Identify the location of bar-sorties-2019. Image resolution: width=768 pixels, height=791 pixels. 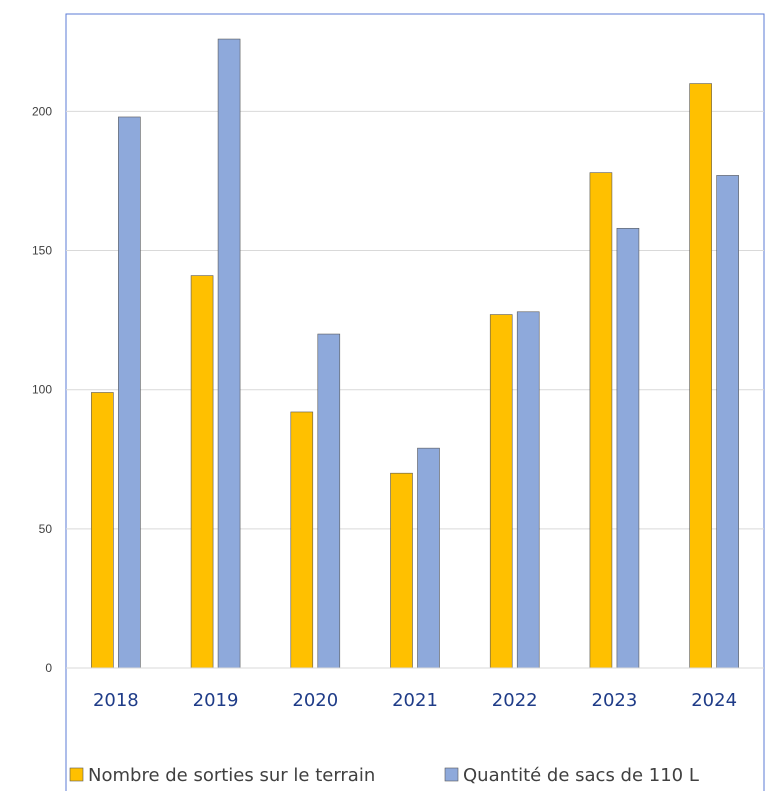
(202, 472).